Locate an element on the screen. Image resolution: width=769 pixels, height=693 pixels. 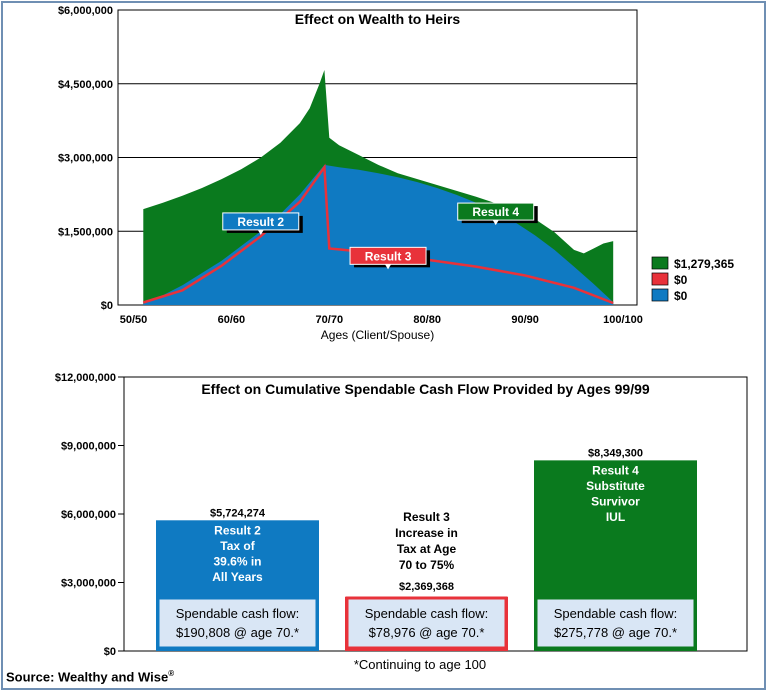
y-tick-label: $4,500,000 is located at coordinates (85, 85).